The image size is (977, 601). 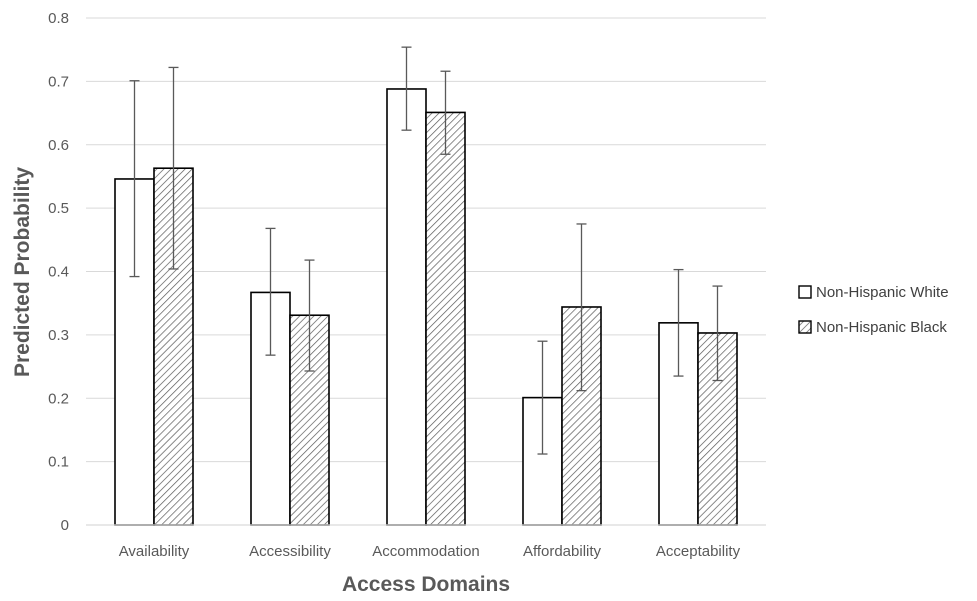 What do you see at coordinates (426, 551) in the screenshot?
I see `x-tick-label: Accommodation` at bounding box center [426, 551].